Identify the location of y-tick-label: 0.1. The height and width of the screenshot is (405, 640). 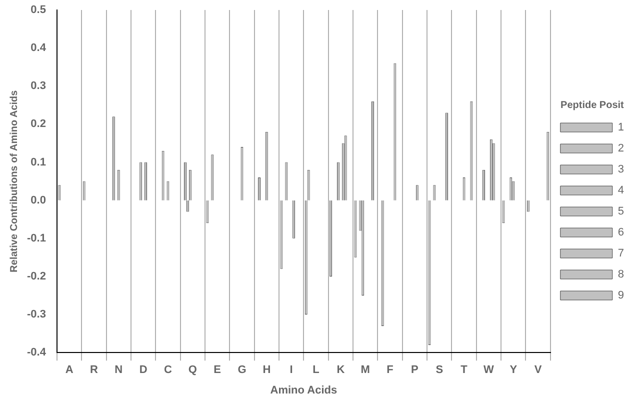
(38, 162).